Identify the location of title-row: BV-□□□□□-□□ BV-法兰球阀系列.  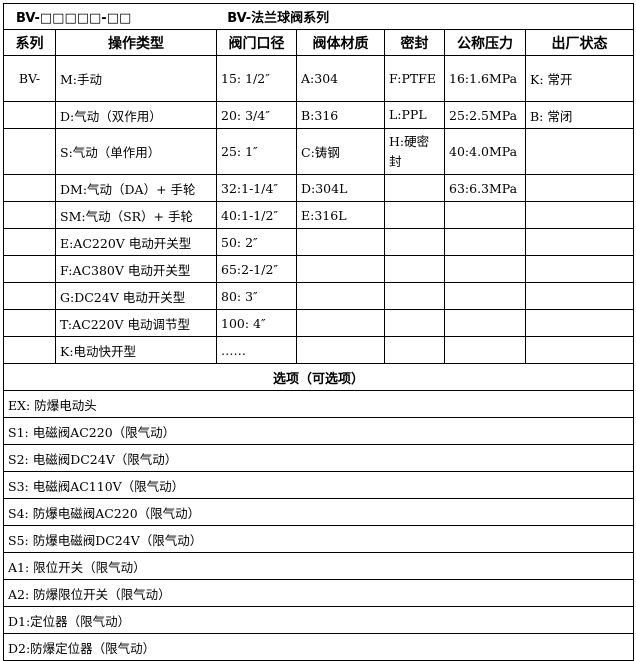
(318, 16).